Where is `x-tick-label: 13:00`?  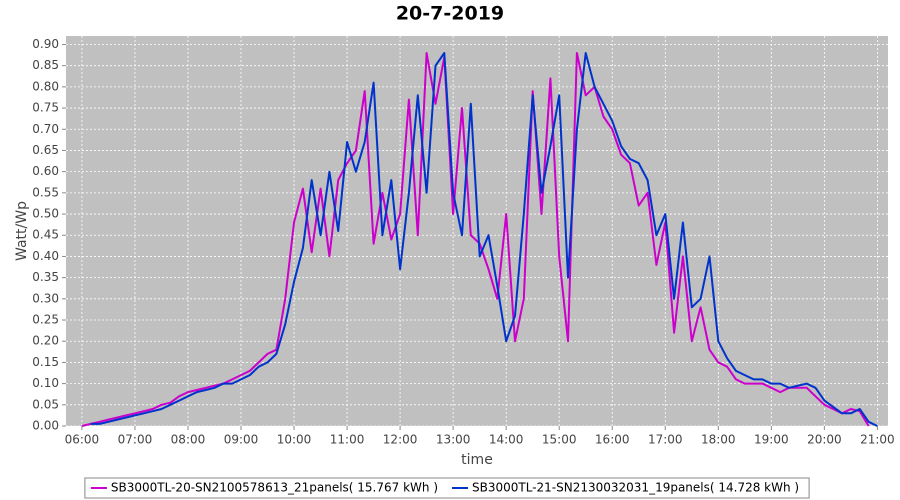 x-tick-label: 13:00 is located at coordinates (453, 440).